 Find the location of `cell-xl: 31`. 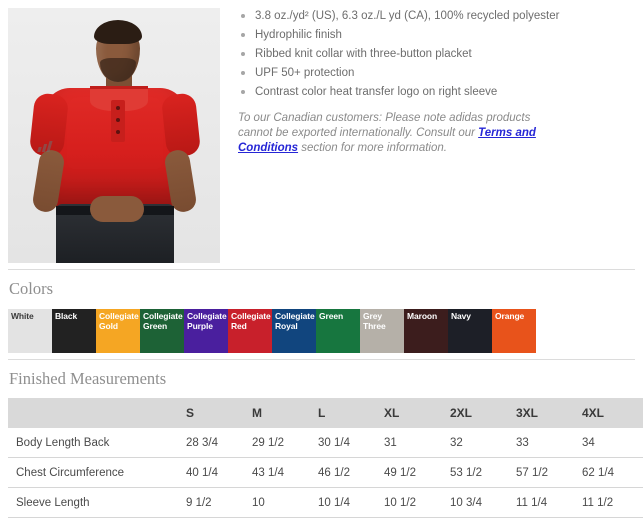

cell-xl: 31 is located at coordinates (417, 443).